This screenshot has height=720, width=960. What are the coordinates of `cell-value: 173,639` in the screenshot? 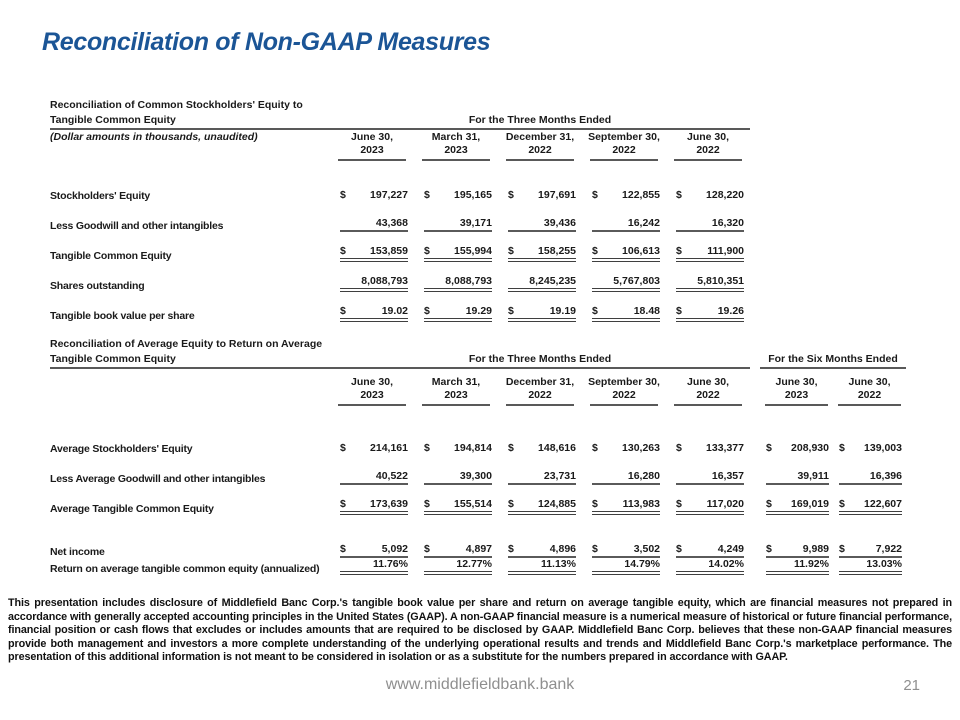 It's located at (389, 504).